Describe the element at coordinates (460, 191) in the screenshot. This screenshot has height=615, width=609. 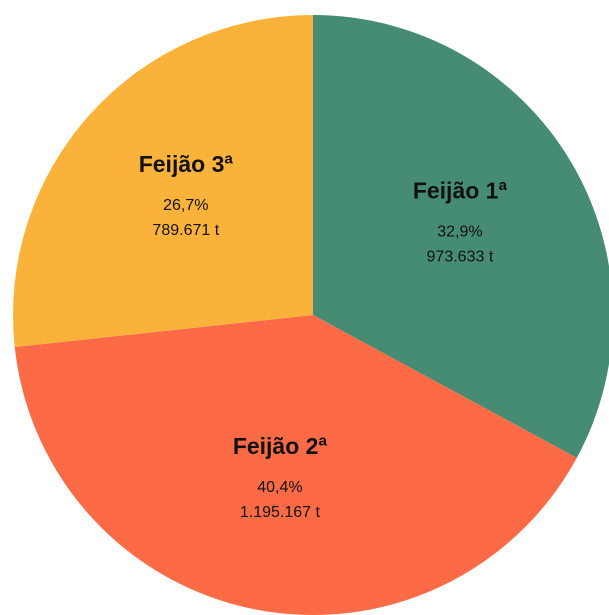
I see `slice-label: Feijão 1ª` at that location.